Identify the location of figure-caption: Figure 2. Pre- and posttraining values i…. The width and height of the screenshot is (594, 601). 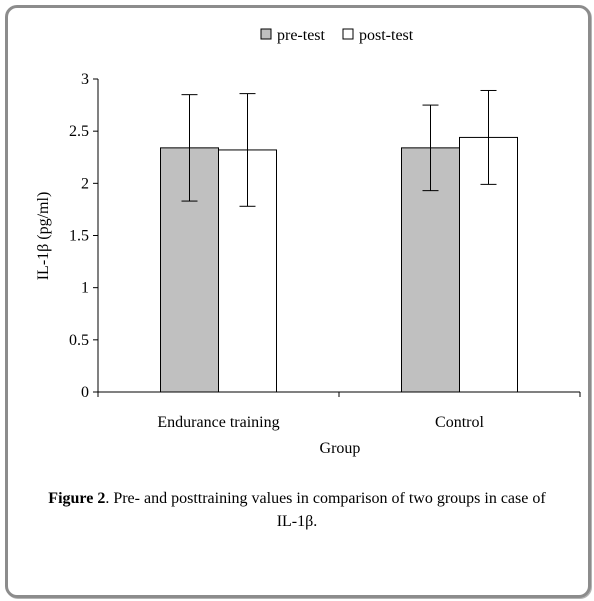
(297, 510).